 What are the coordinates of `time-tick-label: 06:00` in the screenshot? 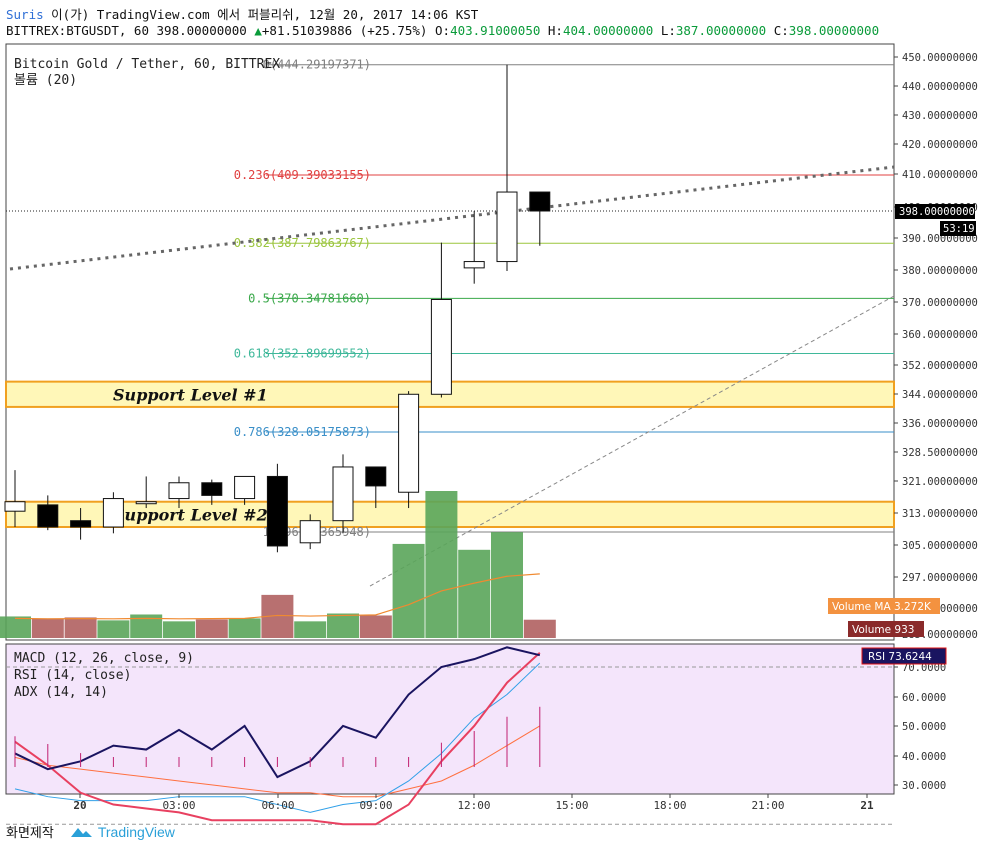 It's located at (277, 805).